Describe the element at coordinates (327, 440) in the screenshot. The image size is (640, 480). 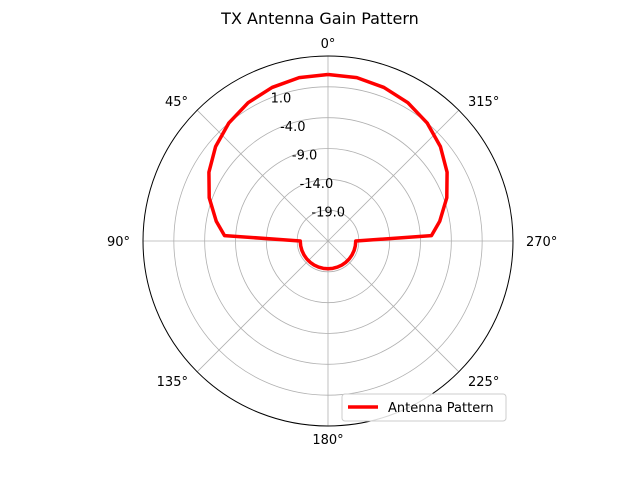
I see `theta-tick-label: 180°` at that location.